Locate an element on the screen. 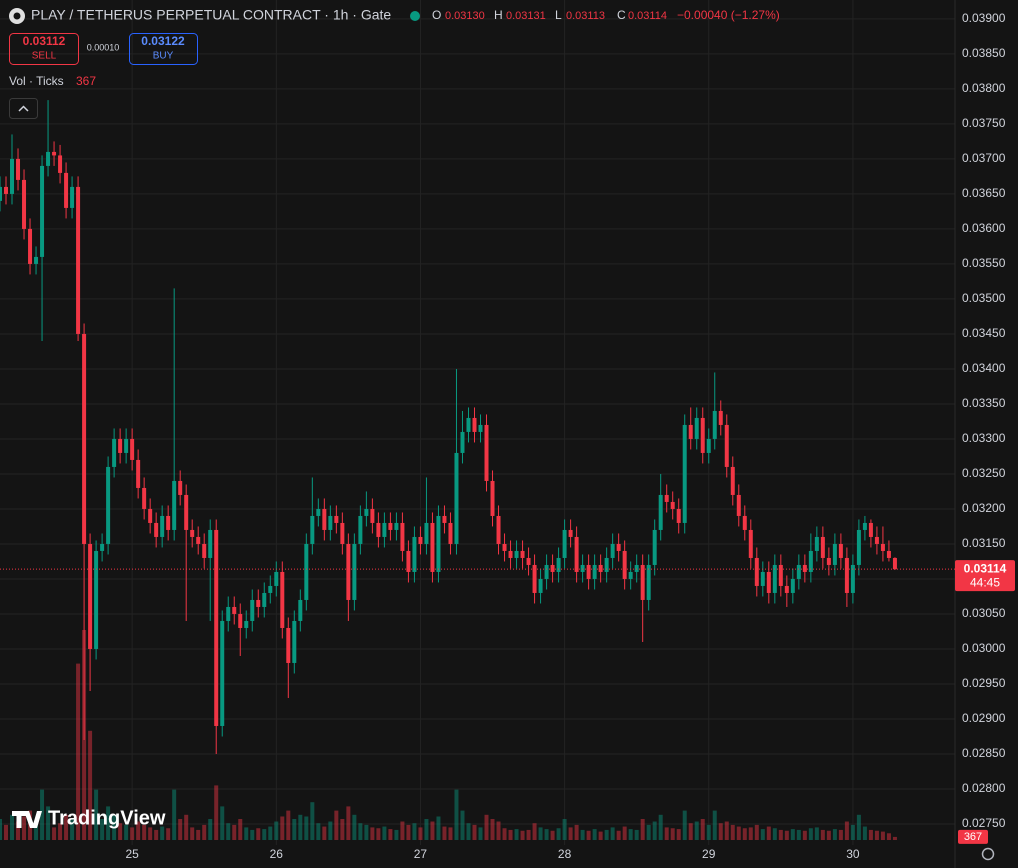  sell-price: 0.03112 is located at coordinates (44, 41).